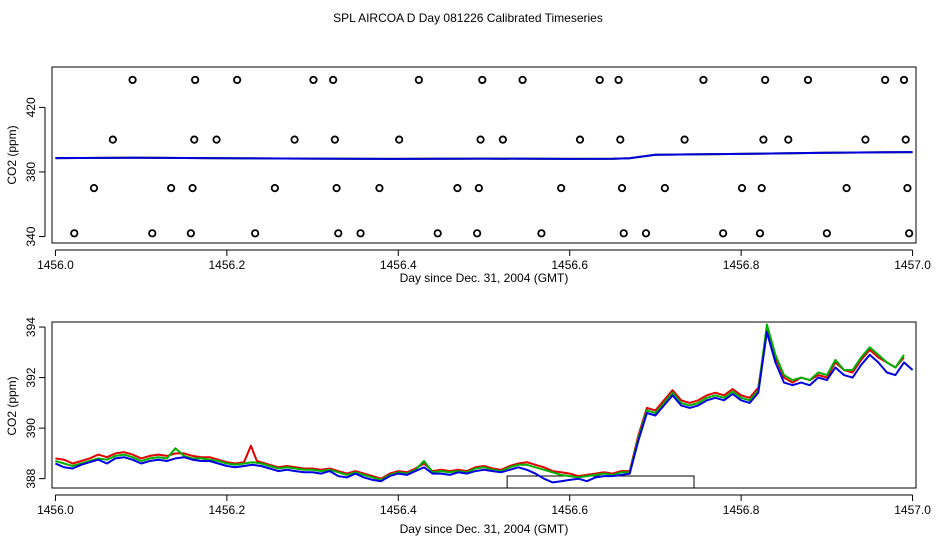  What do you see at coordinates (31, 327) in the screenshot?
I see `y-tick-label: 394` at bounding box center [31, 327].